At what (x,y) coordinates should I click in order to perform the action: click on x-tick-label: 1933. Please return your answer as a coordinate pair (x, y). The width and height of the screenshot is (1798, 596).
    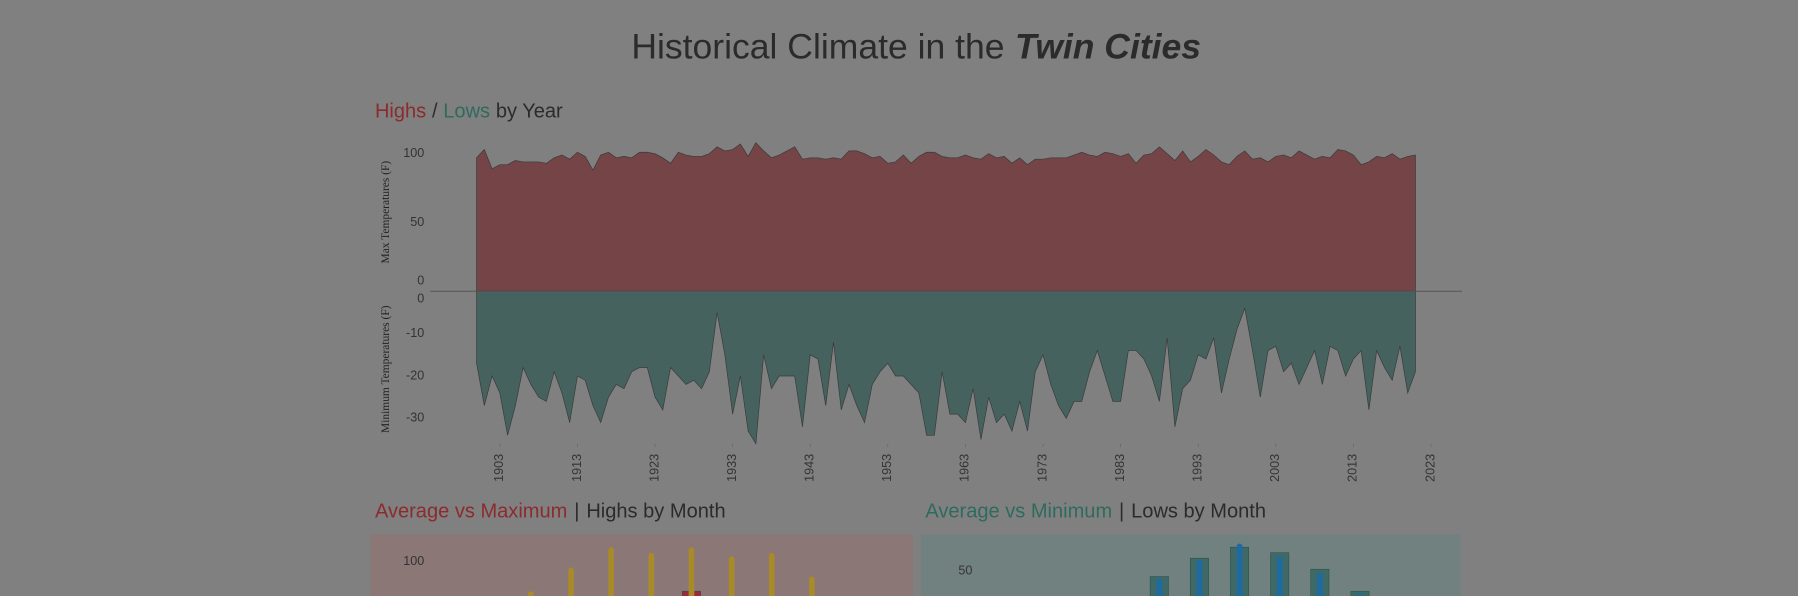
    Looking at the image, I should click on (732, 468).